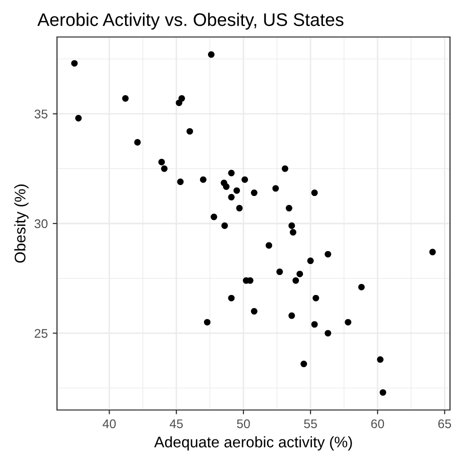  I want to click on x-tick-label: 55, so click(310, 423).